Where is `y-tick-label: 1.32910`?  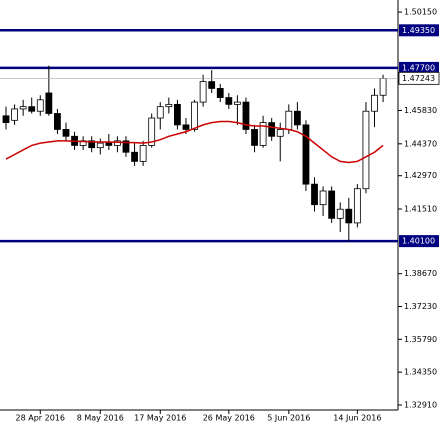 y-tick-label: 1.32910 is located at coordinates (420, 404).